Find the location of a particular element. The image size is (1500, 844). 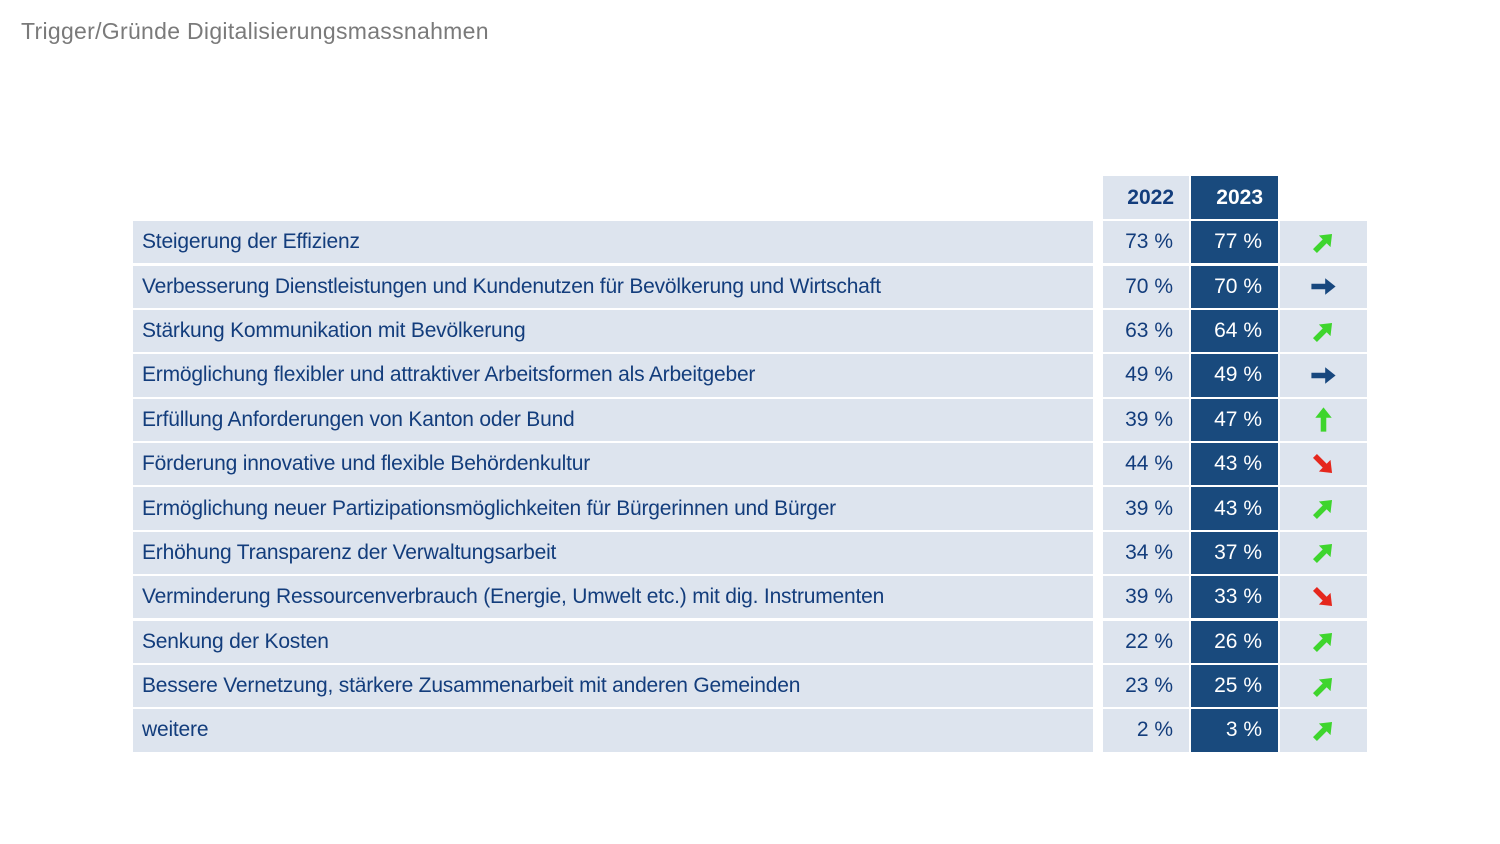

value-2022: 34 % is located at coordinates (1146, 552).